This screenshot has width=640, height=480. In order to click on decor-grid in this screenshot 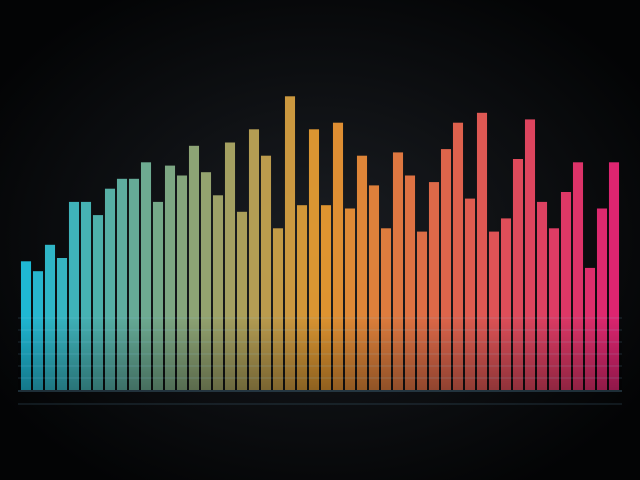, I will do `click(320, 348)`.